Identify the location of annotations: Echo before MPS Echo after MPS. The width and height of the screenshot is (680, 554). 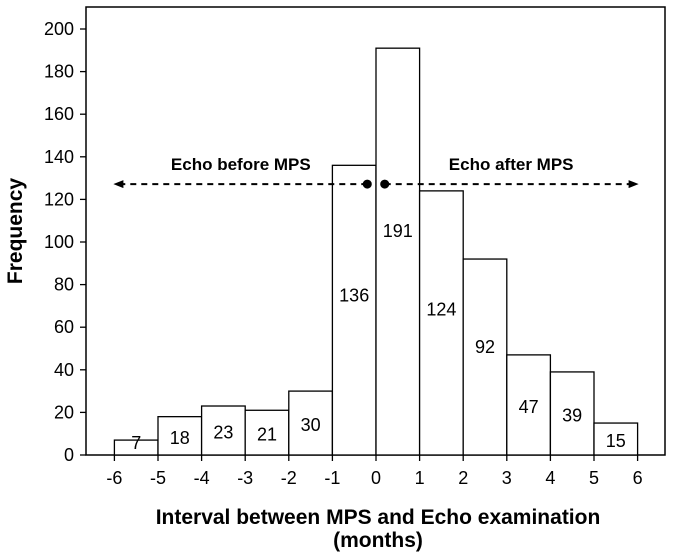
(376, 172).